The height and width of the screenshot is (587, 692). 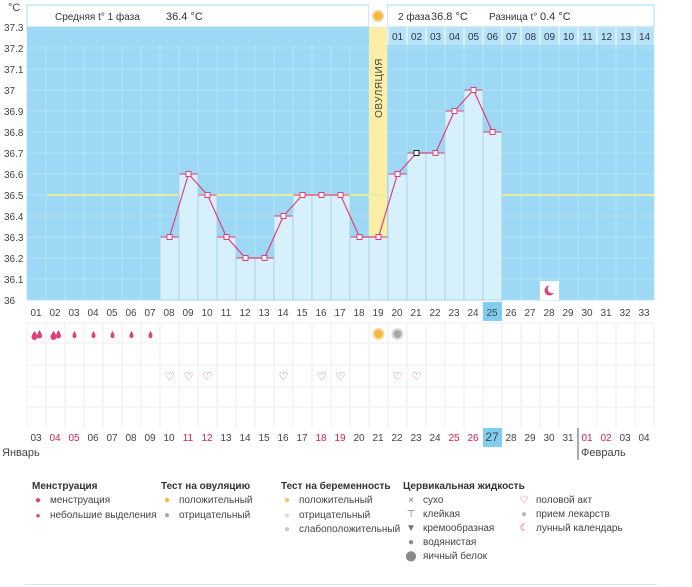 I want to click on legend-cervical-item: ▼ кремообразная, so click(x=449, y=528).